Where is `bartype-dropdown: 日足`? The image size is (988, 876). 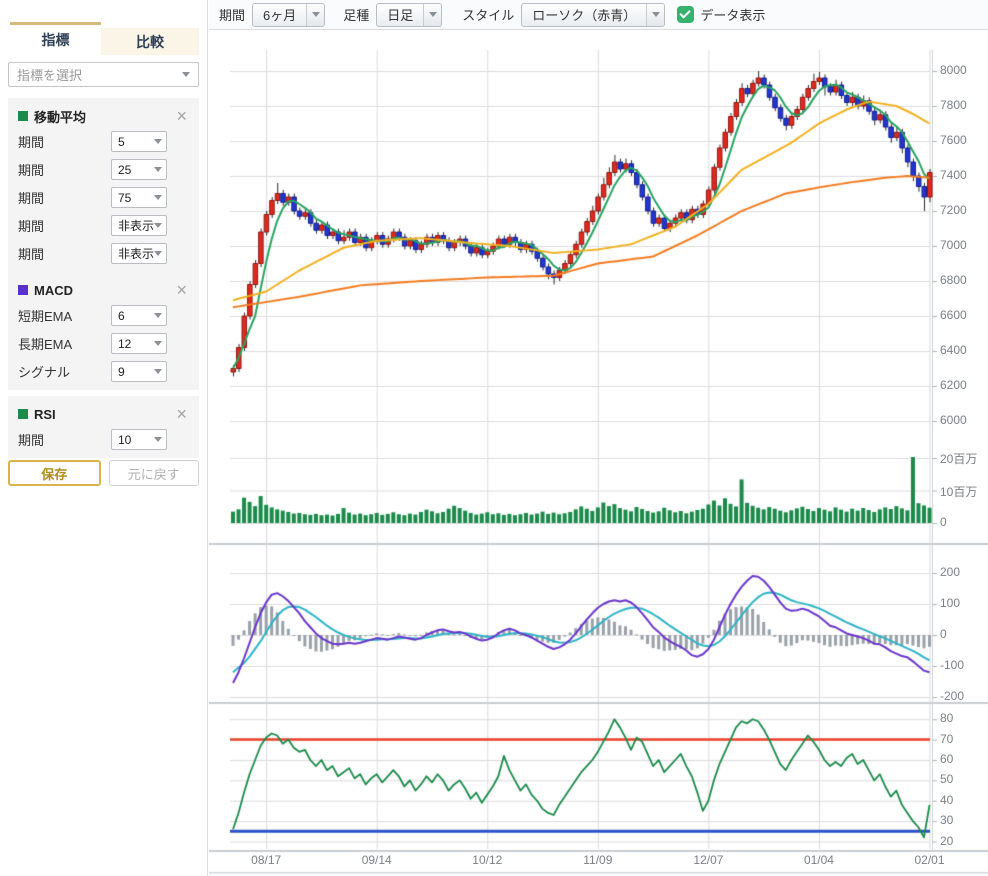
bartype-dropdown: 日足 is located at coordinates (409, 14).